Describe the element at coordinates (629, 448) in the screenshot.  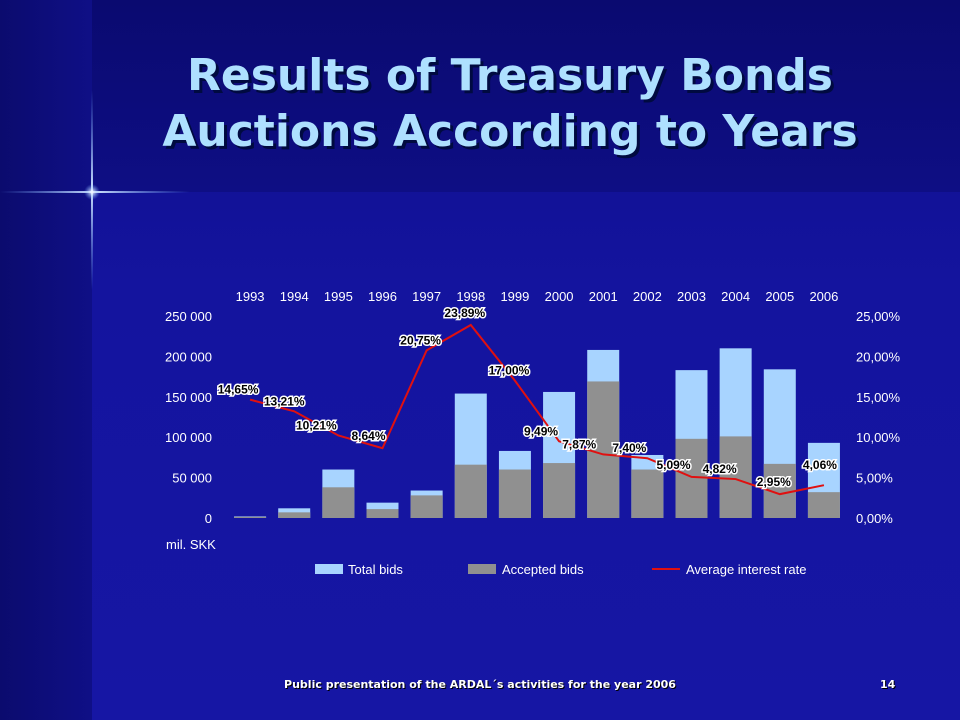
I see `interest-data-label: 7,40%` at that location.